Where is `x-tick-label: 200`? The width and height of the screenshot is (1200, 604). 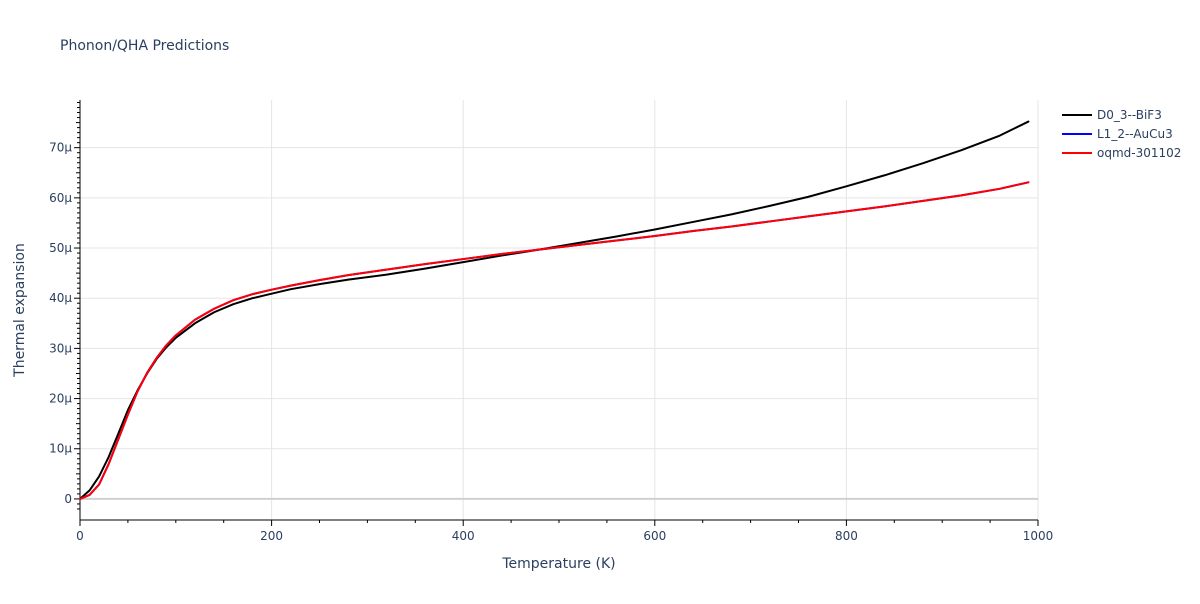
x-tick-label: 200 is located at coordinates (271, 536).